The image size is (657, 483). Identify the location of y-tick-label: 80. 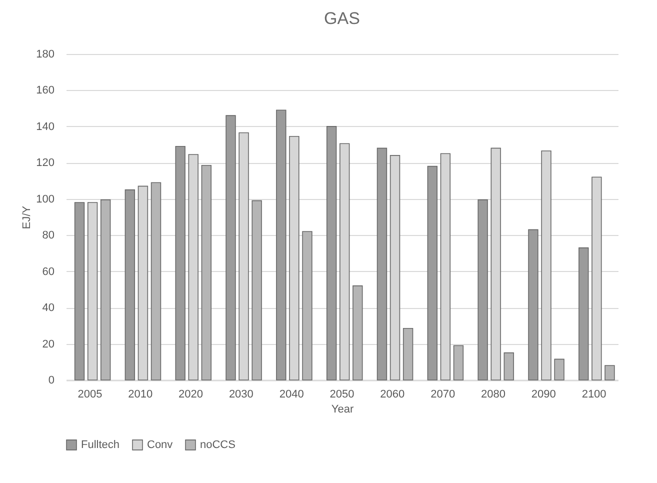
(48, 236).